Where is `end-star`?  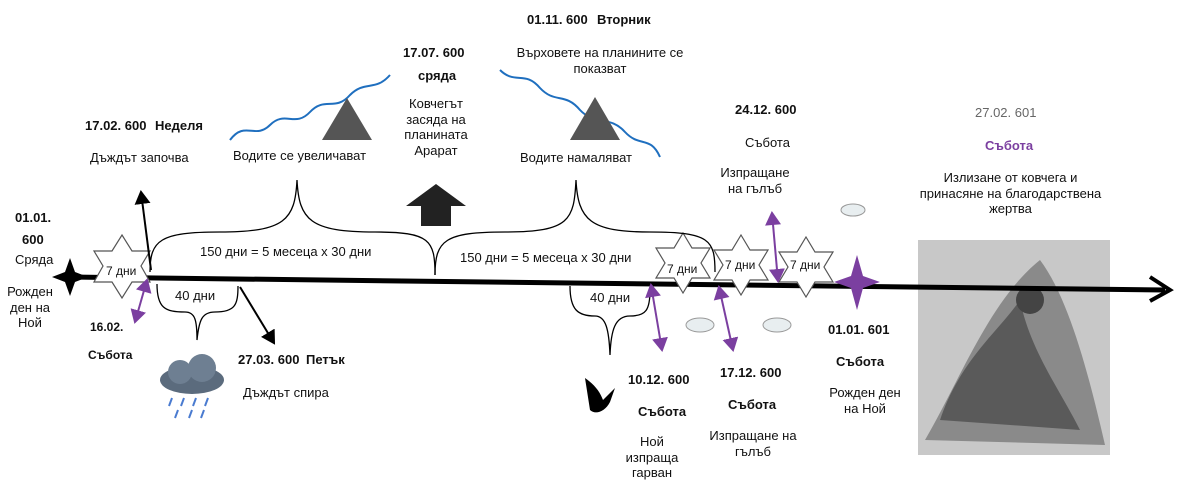
end-star is located at coordinates (857, 282).